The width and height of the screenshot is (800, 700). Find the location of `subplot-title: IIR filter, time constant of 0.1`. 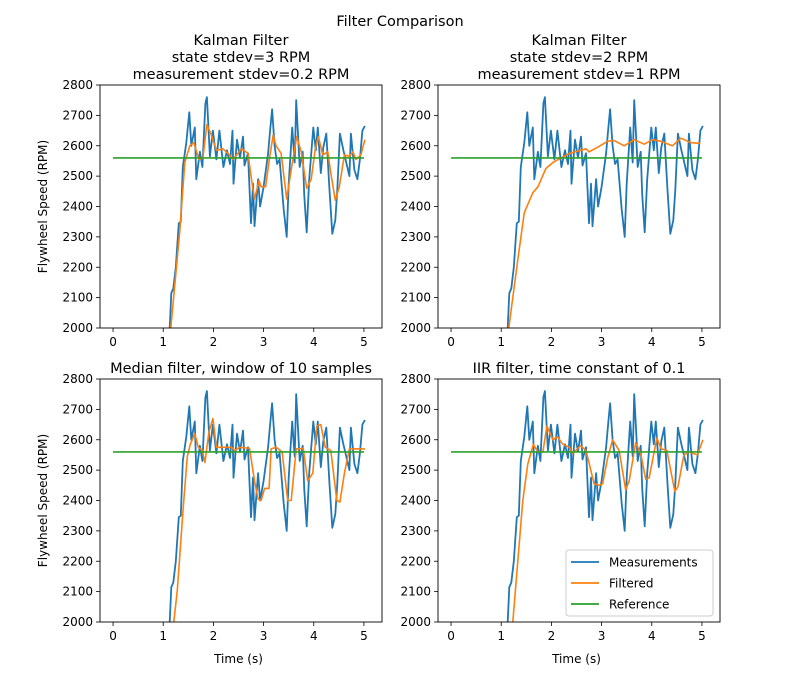

subplot-title: IIR filter, time constant of 0.1 is located at coordinates (579, 369).